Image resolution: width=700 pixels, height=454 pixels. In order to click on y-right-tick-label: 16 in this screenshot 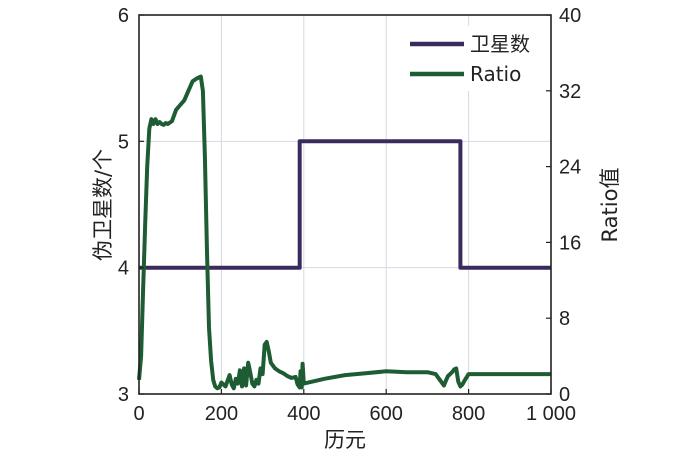, I will do `click(570, 243)`.